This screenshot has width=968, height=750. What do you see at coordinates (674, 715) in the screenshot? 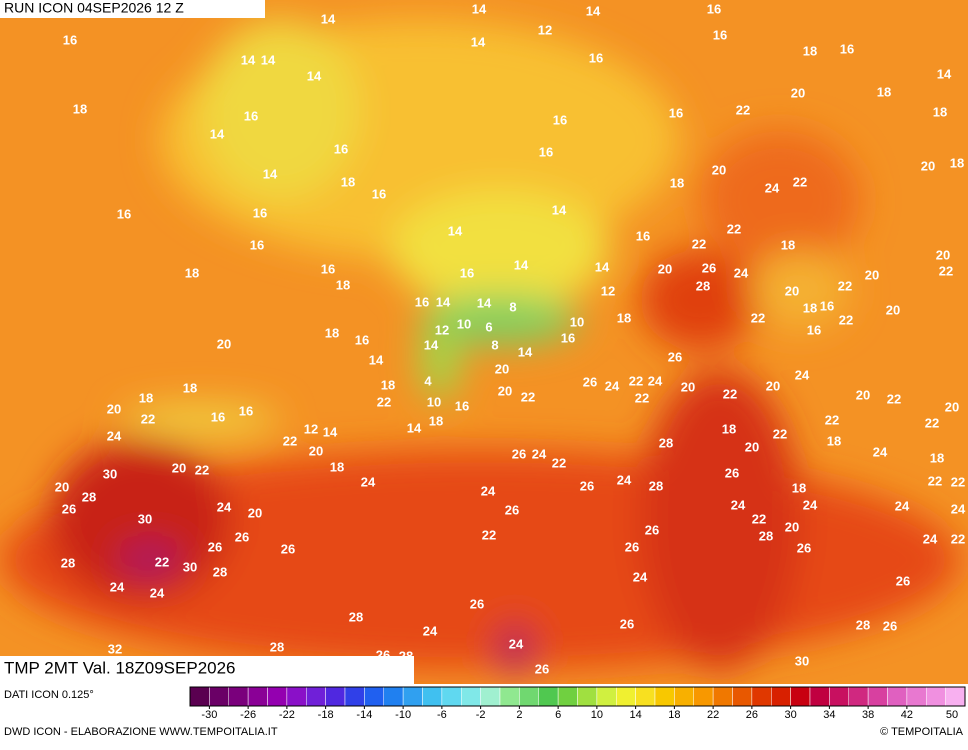
I see `colorbar-tick-label: 18` at bounding box center [674, 715].